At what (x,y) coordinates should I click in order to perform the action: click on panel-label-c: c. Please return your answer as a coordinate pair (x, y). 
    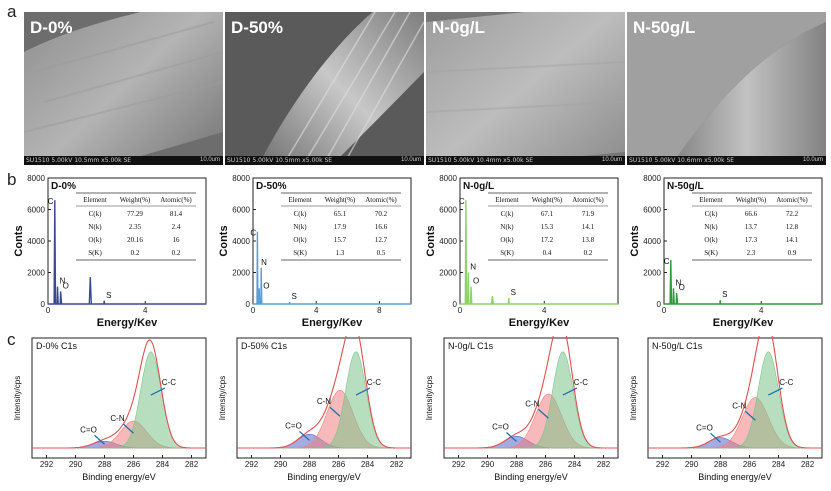
    Looking at the image, I should click on (11, 339).